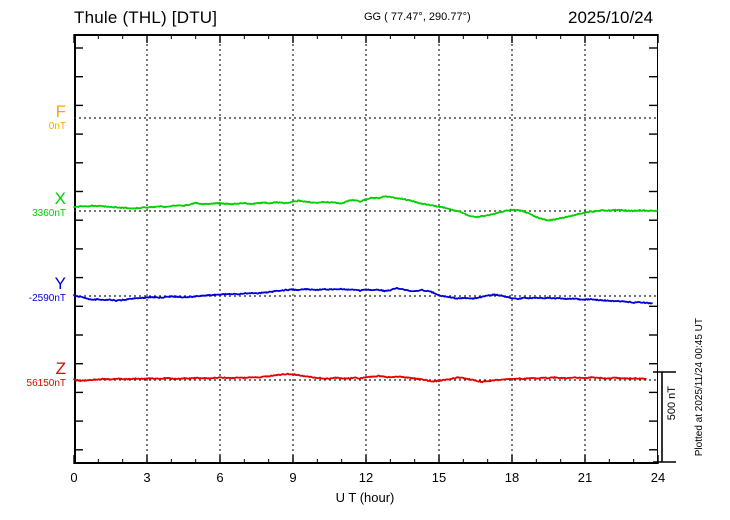 This screenshot has height=520, width=730. What do you see at coordinates (57, 126) in the screenshot?
I see `component-baseline-F: 0nT` at bounding box center [57, 126].